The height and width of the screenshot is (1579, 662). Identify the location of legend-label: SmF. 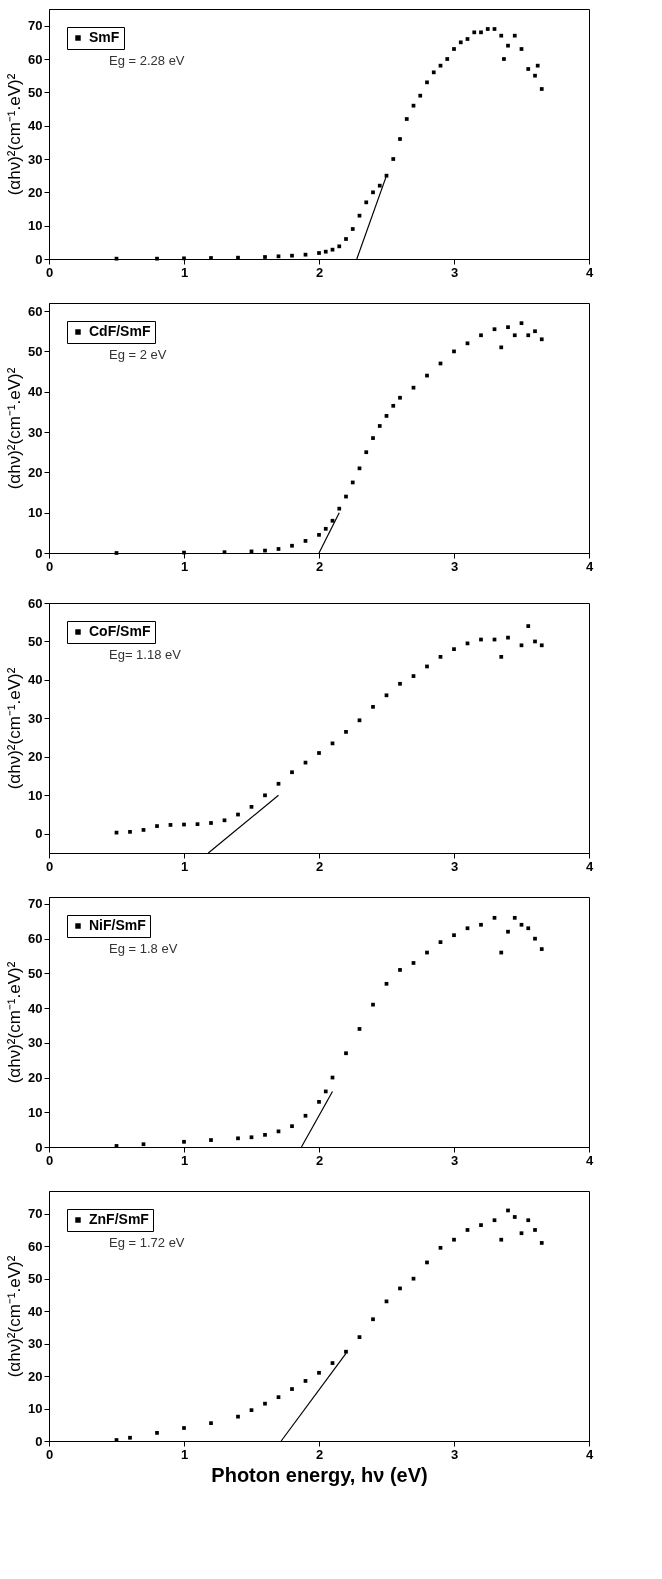
(104, 37).